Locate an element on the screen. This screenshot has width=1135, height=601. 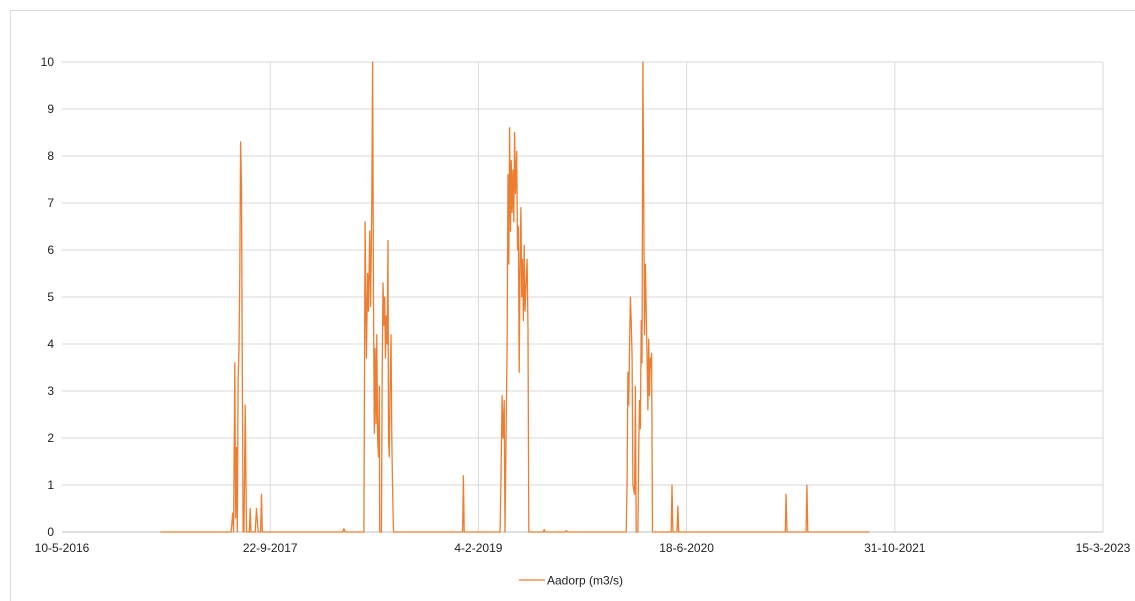
y-tick-label: 10 is located at coordinates (48, 62).